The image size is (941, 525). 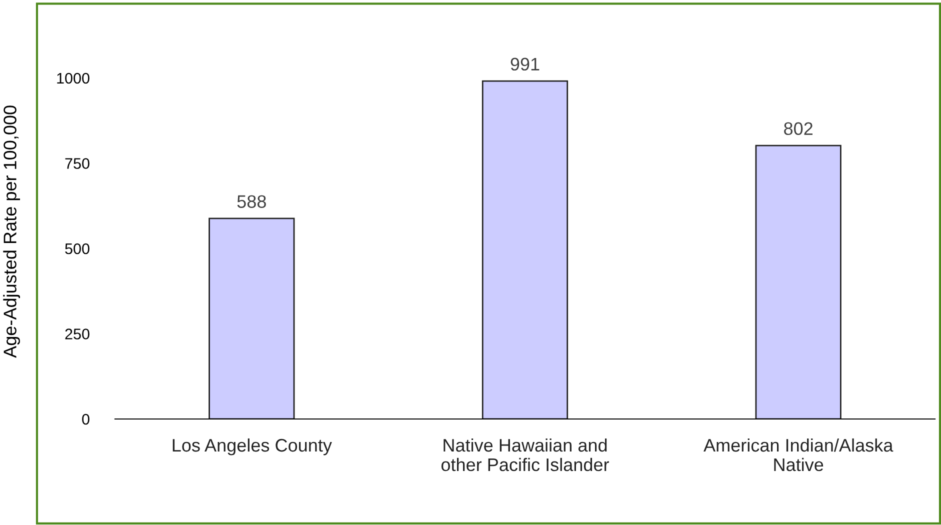 I want to click on data-label: 991, so click(x=525, y=64).